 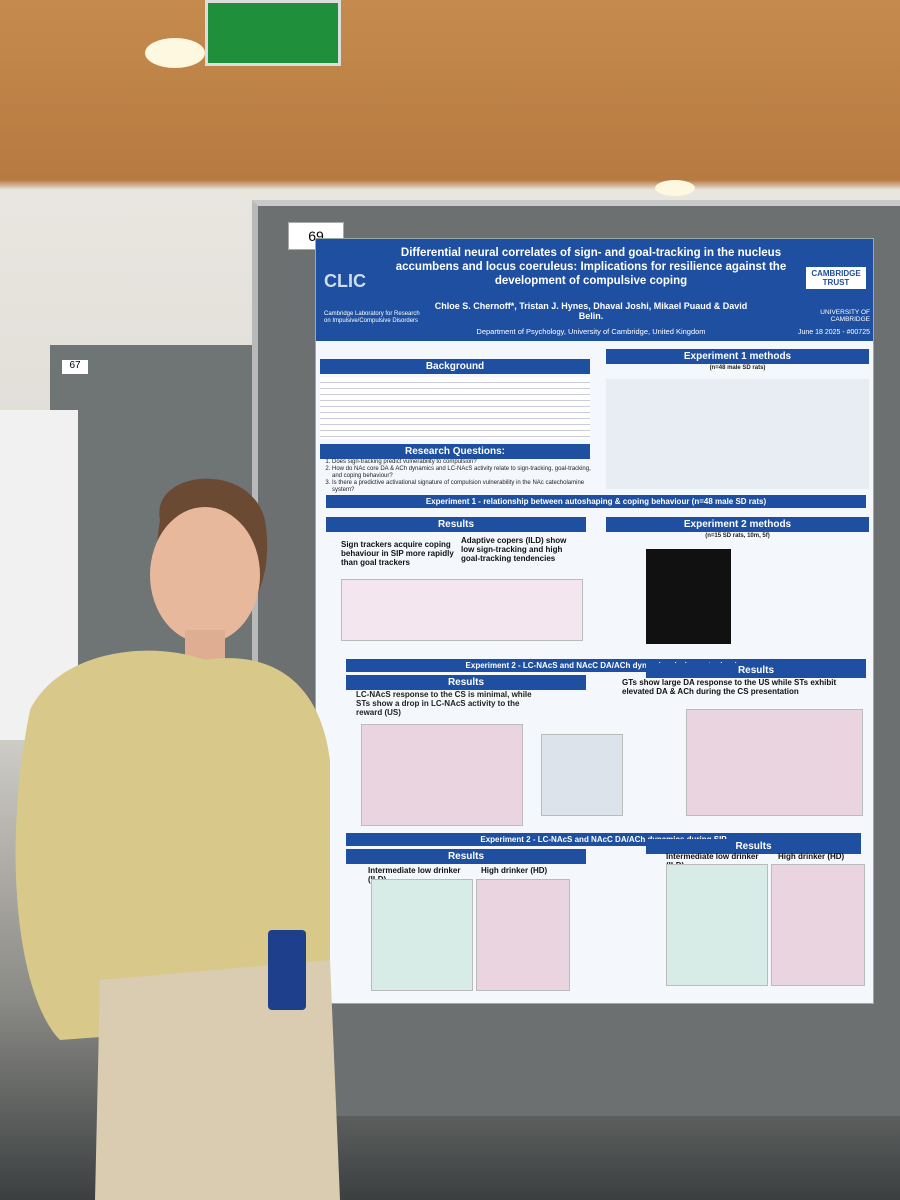 I want to click on date: June 18 2025 - #00725, so click(x=833, y=332).